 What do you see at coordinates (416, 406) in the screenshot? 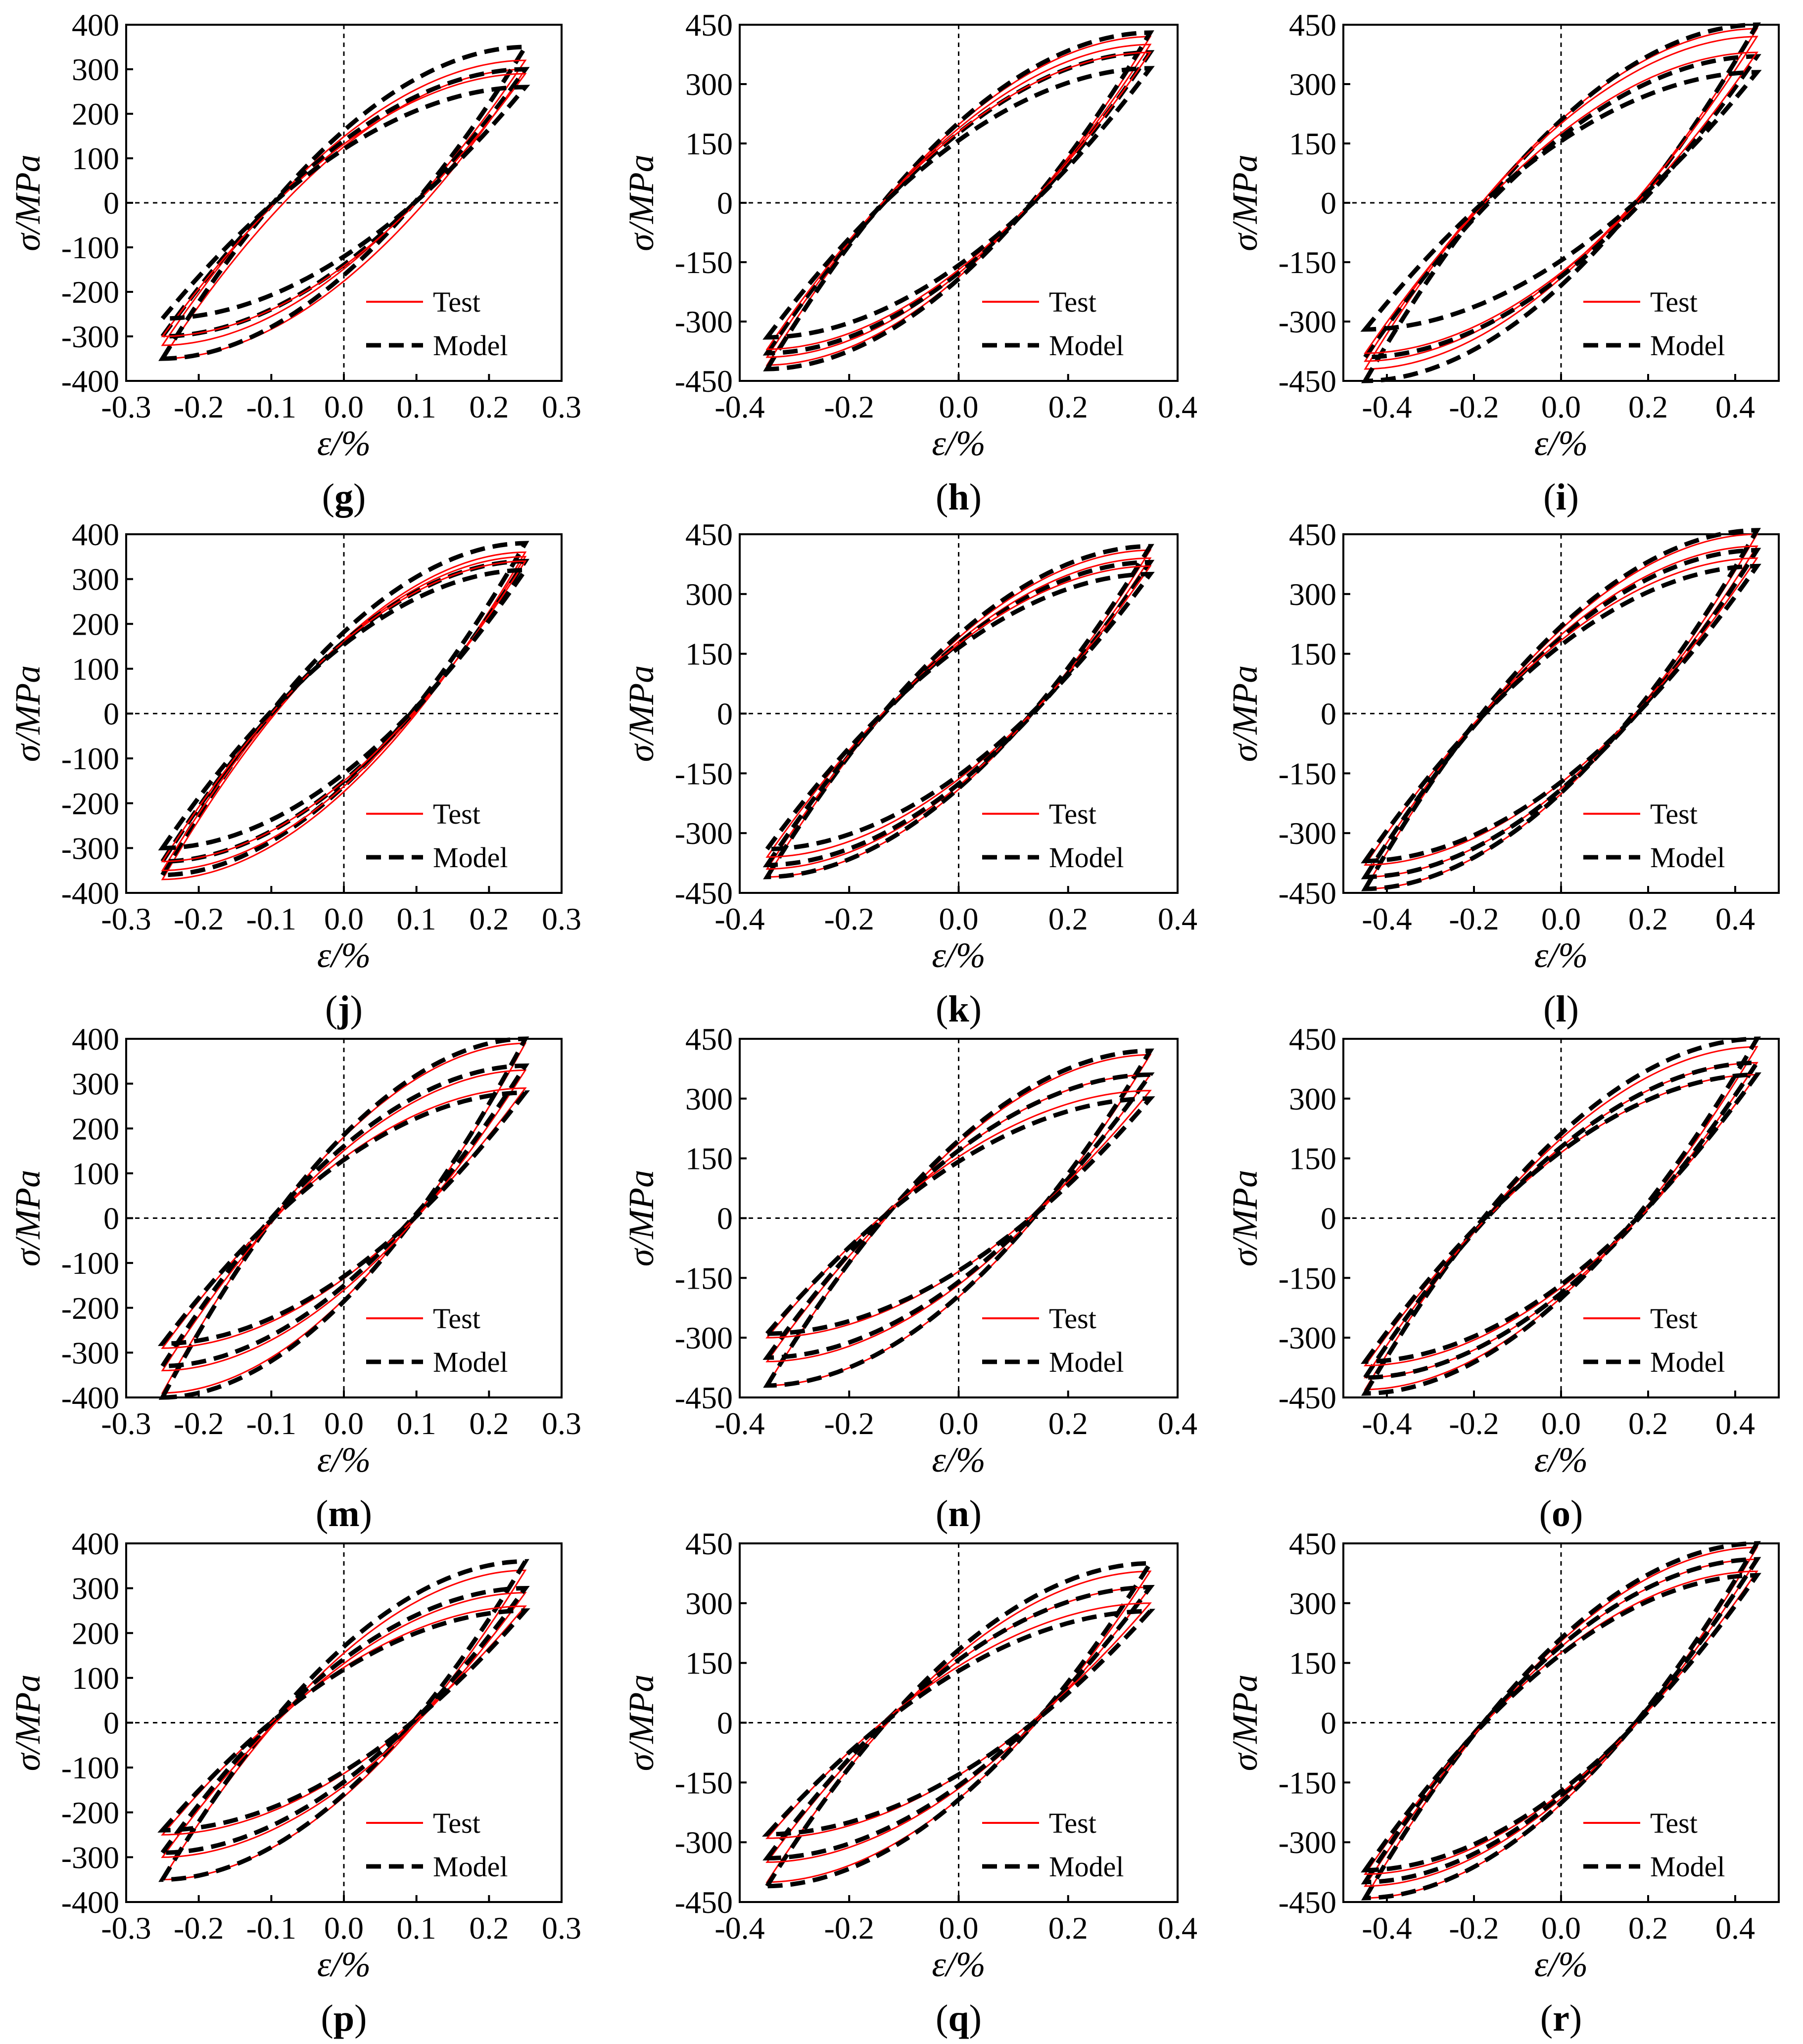
I see `x-tick-label: 0.1` at bounding box center [416, 406].